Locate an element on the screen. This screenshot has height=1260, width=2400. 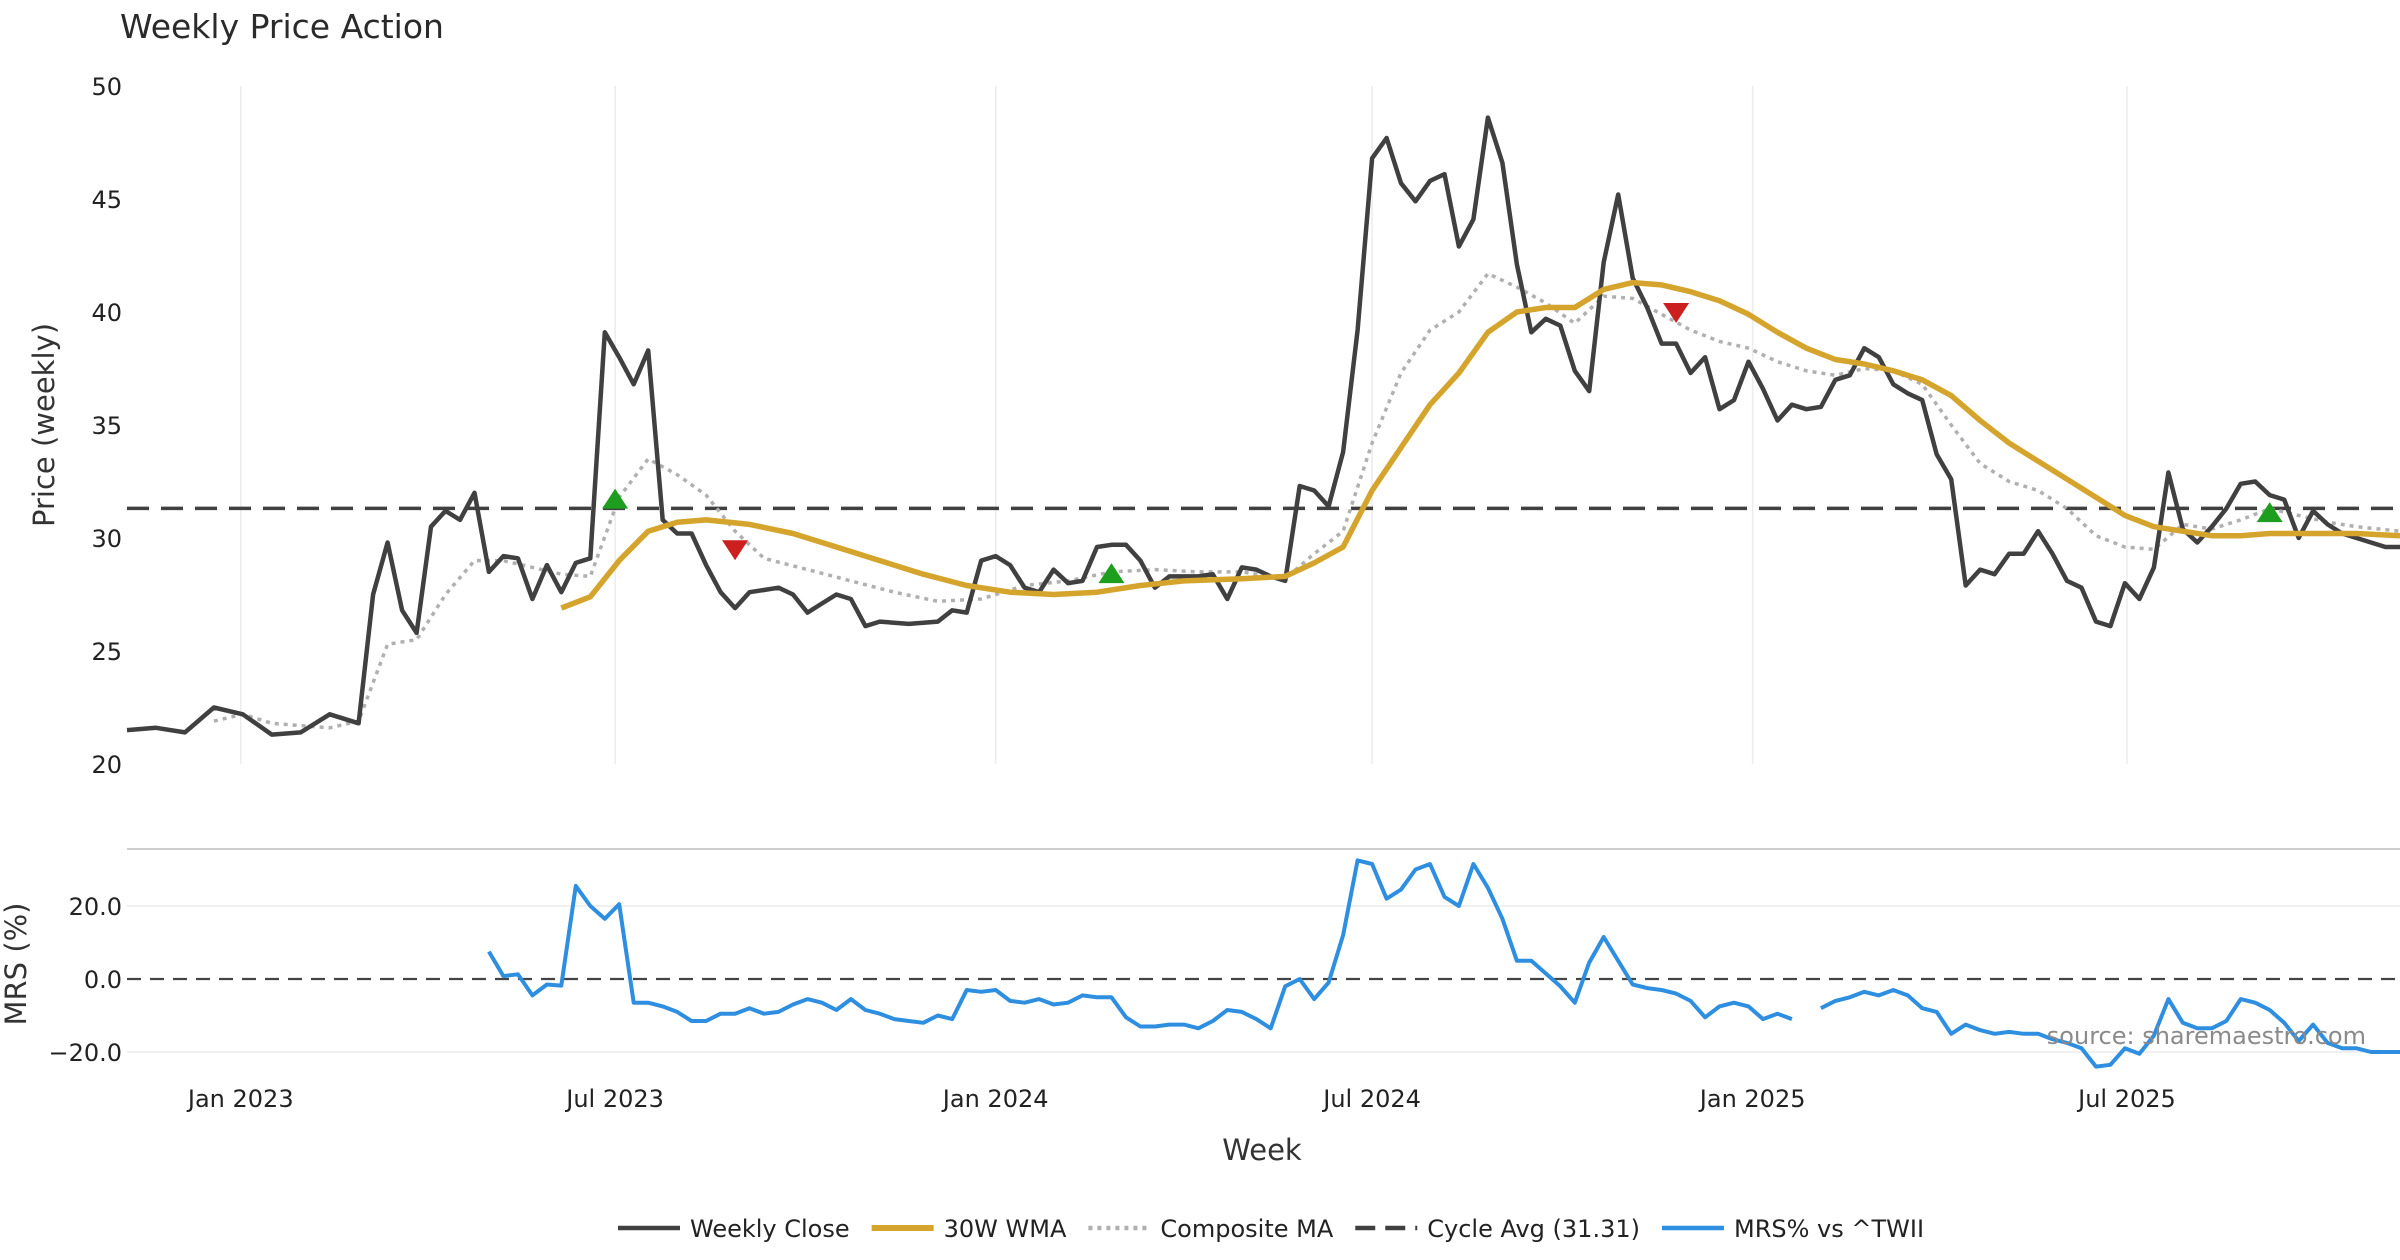
x-tick-label-5: Jul 2025 is located at coordinates (2126, 1099).